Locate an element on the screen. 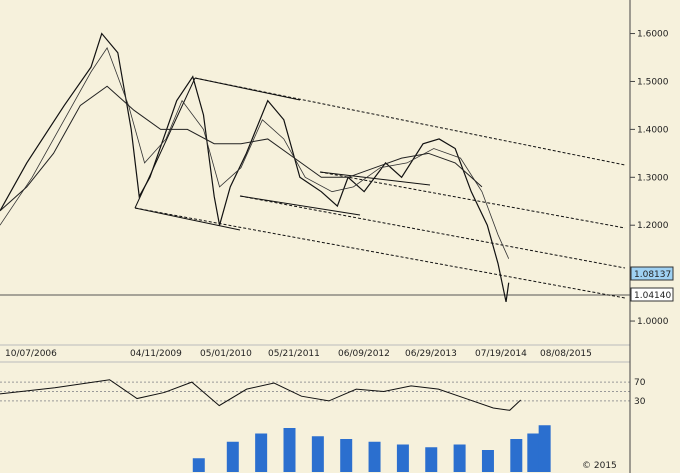  watermark: © 2015 is located at coordinates (599, 466).